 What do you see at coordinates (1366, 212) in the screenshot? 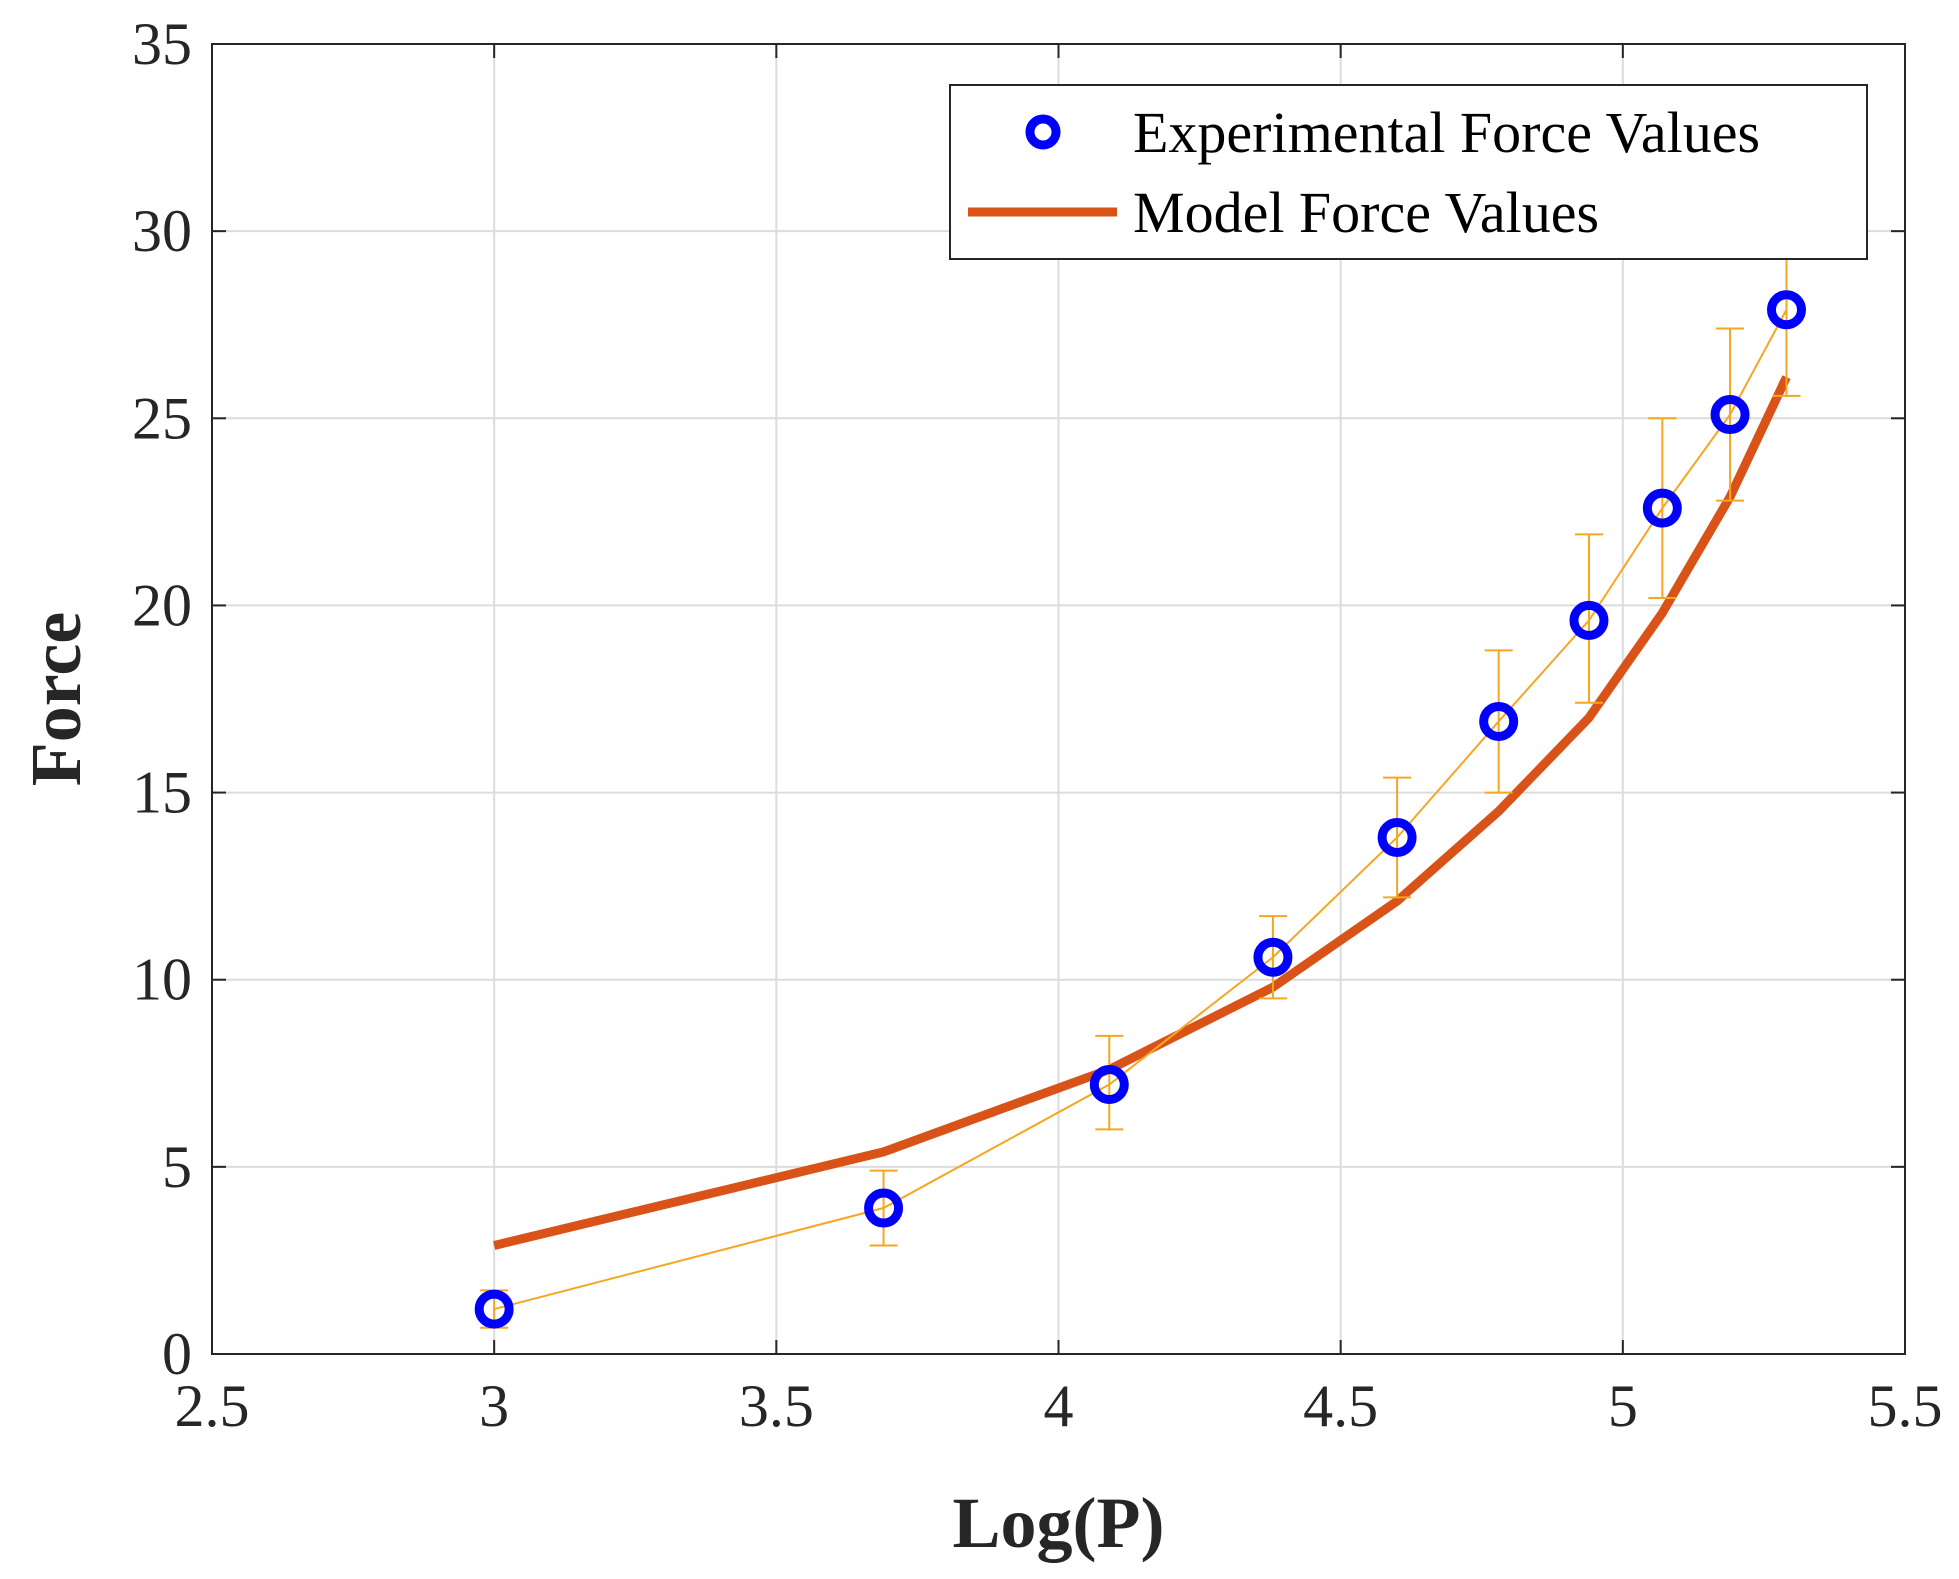
I see `legend-label-model: Model Force Values` at bounding box center [1366, 212].